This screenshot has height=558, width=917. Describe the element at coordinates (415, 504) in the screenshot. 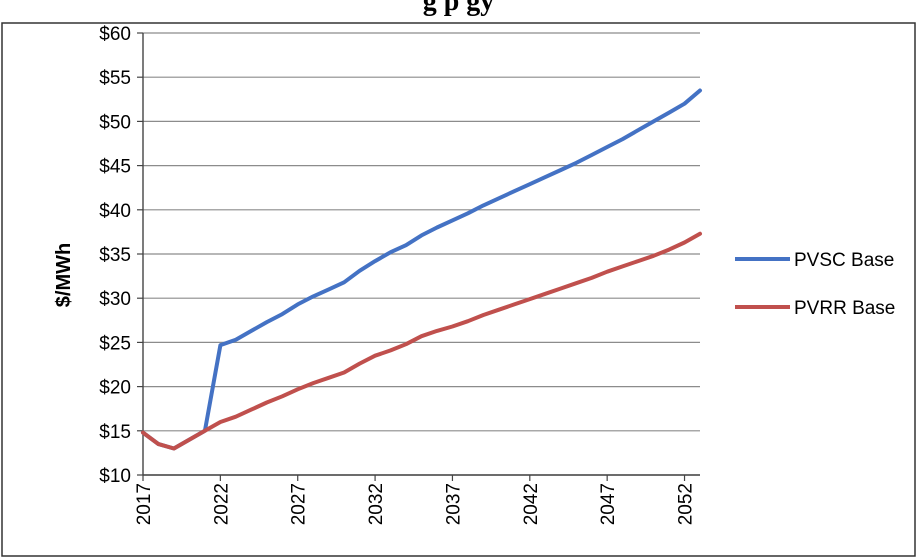

I see `x-tick-labels: 2017 2022 2027 2032 2037 2042 2047 2052` at that location.